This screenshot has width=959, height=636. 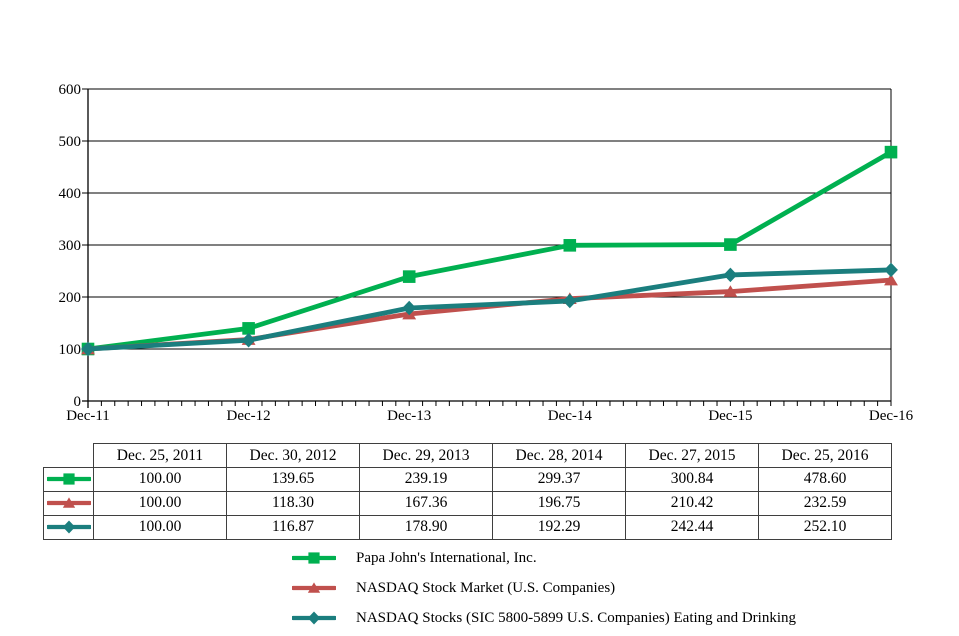 What do you see at coordinates (891, 416) in the screenshot?
I see `x-axis-tick-label: Dec-16` at bounding box center [891, 416].